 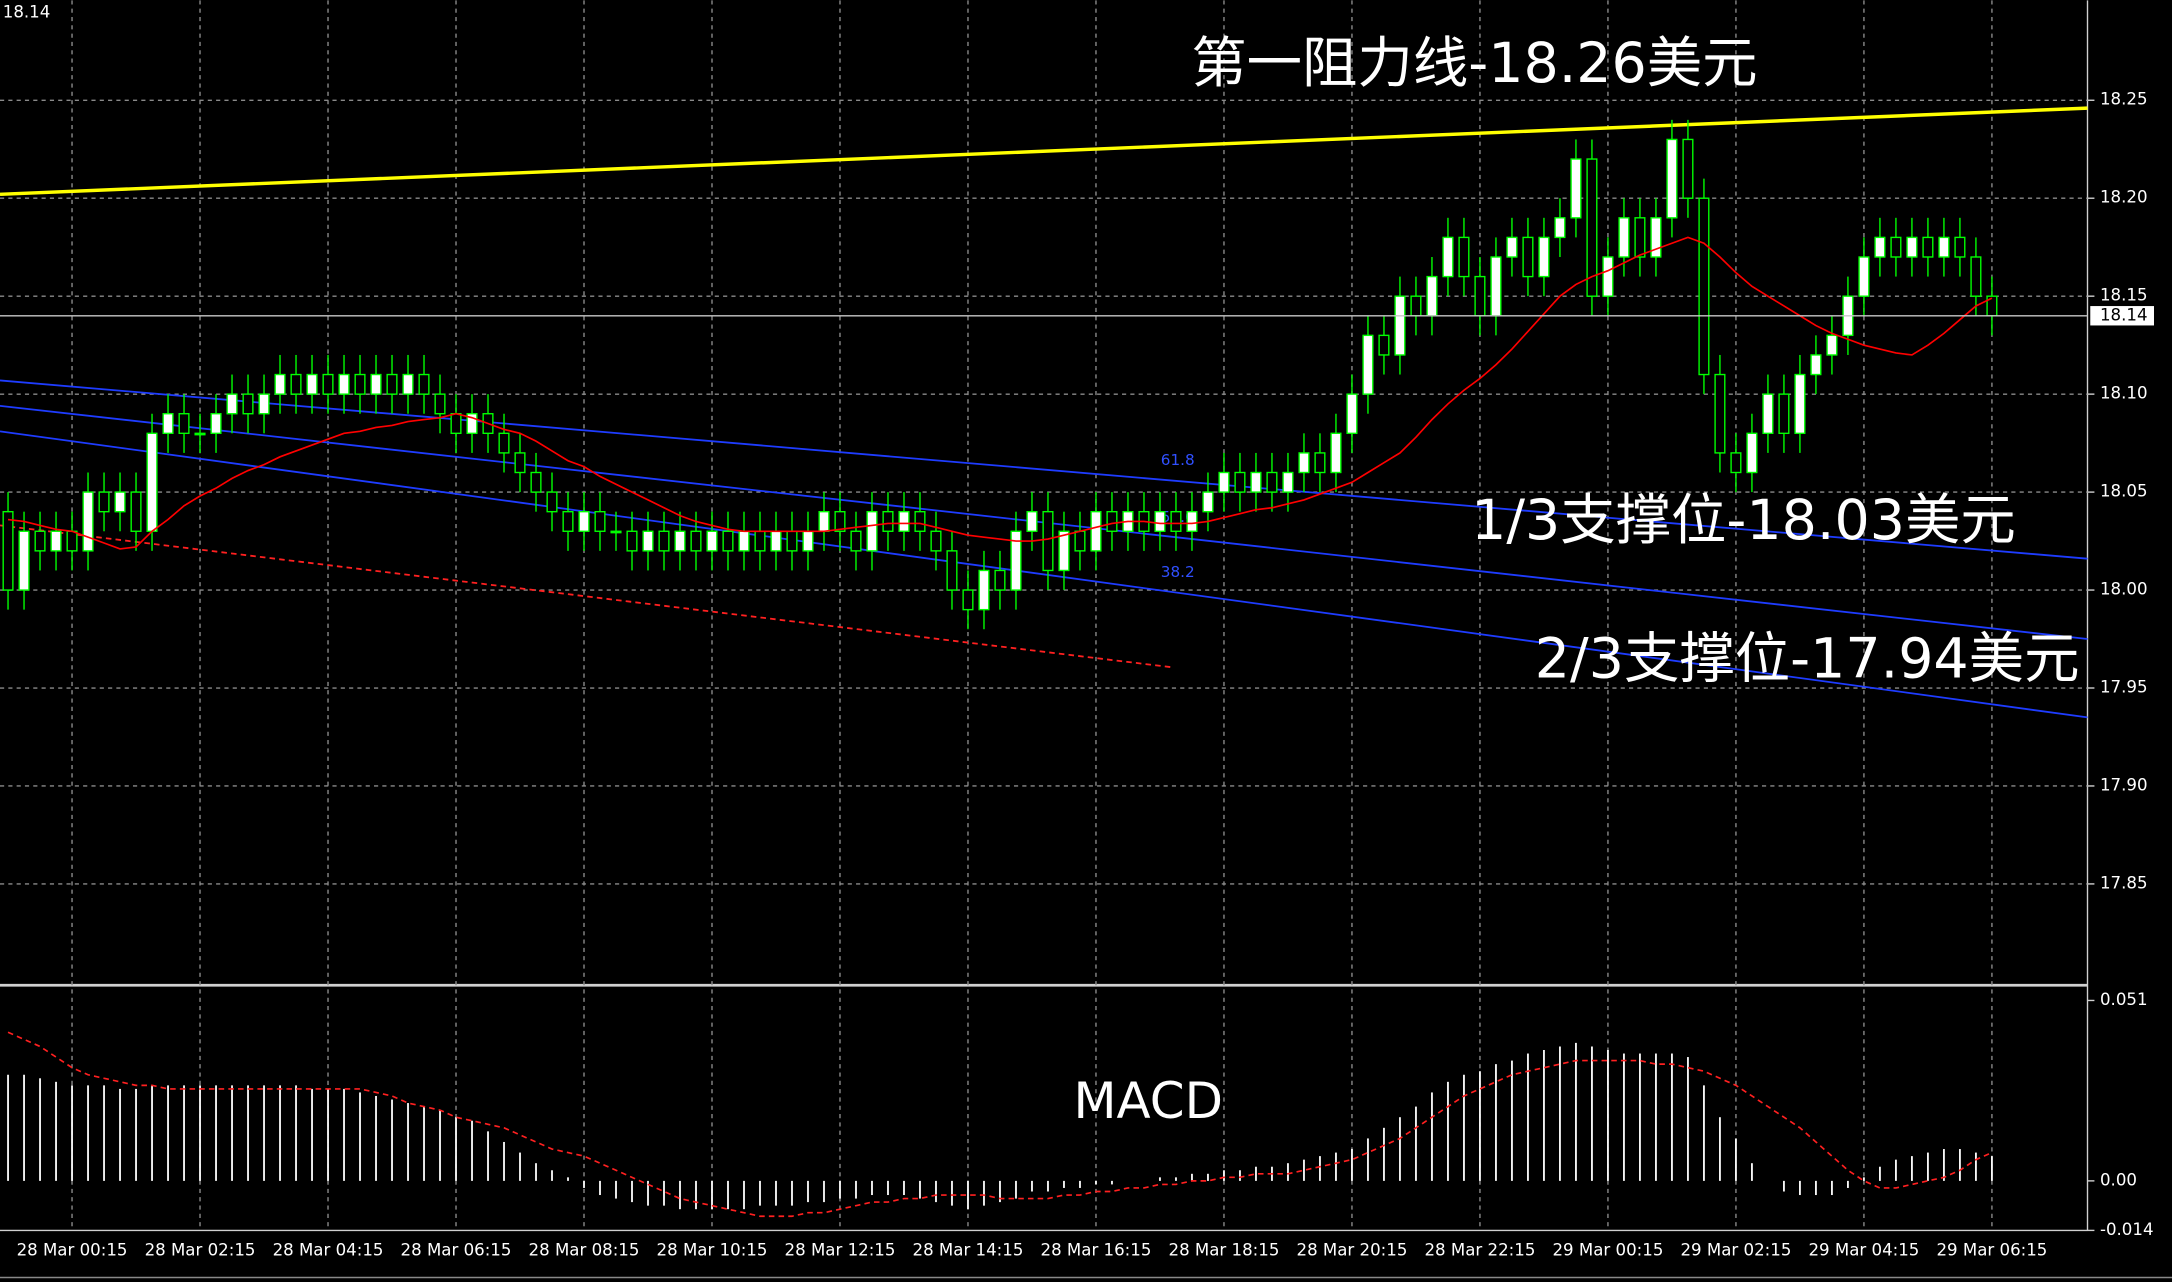 What do you see at coordinates (1991, 1250) in the screenshot?
I see `x-tick-label: 29 Mar 06:15` at bounding box center [1991, 1250].